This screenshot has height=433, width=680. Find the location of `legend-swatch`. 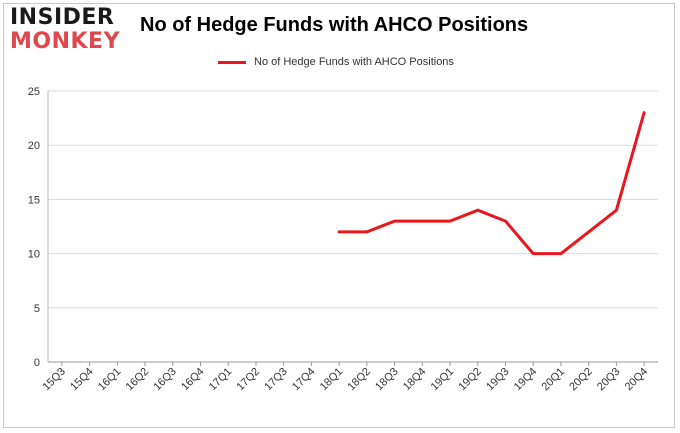

legend-swatch is located at coordinates (232, 62).